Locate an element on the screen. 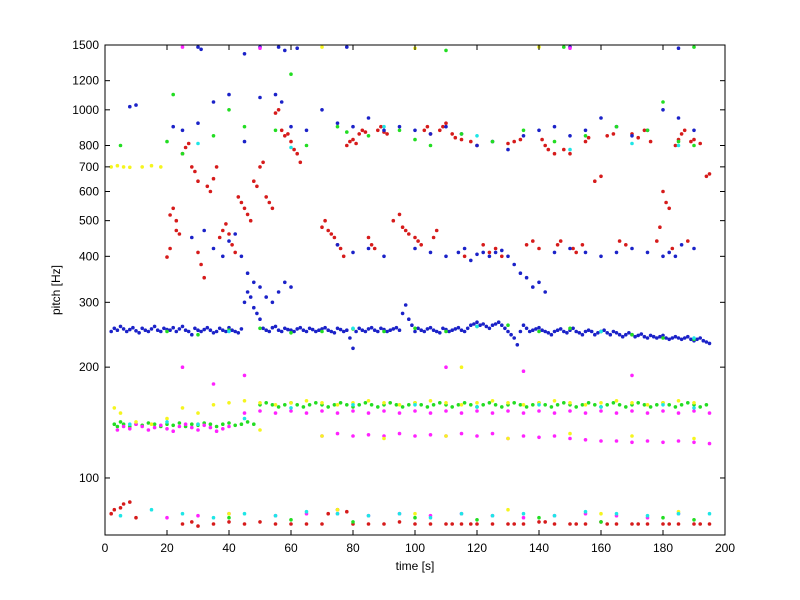 The image size is (800, 600). y-axis-title: pitch [Hz] is located at coordinates (56, 290).